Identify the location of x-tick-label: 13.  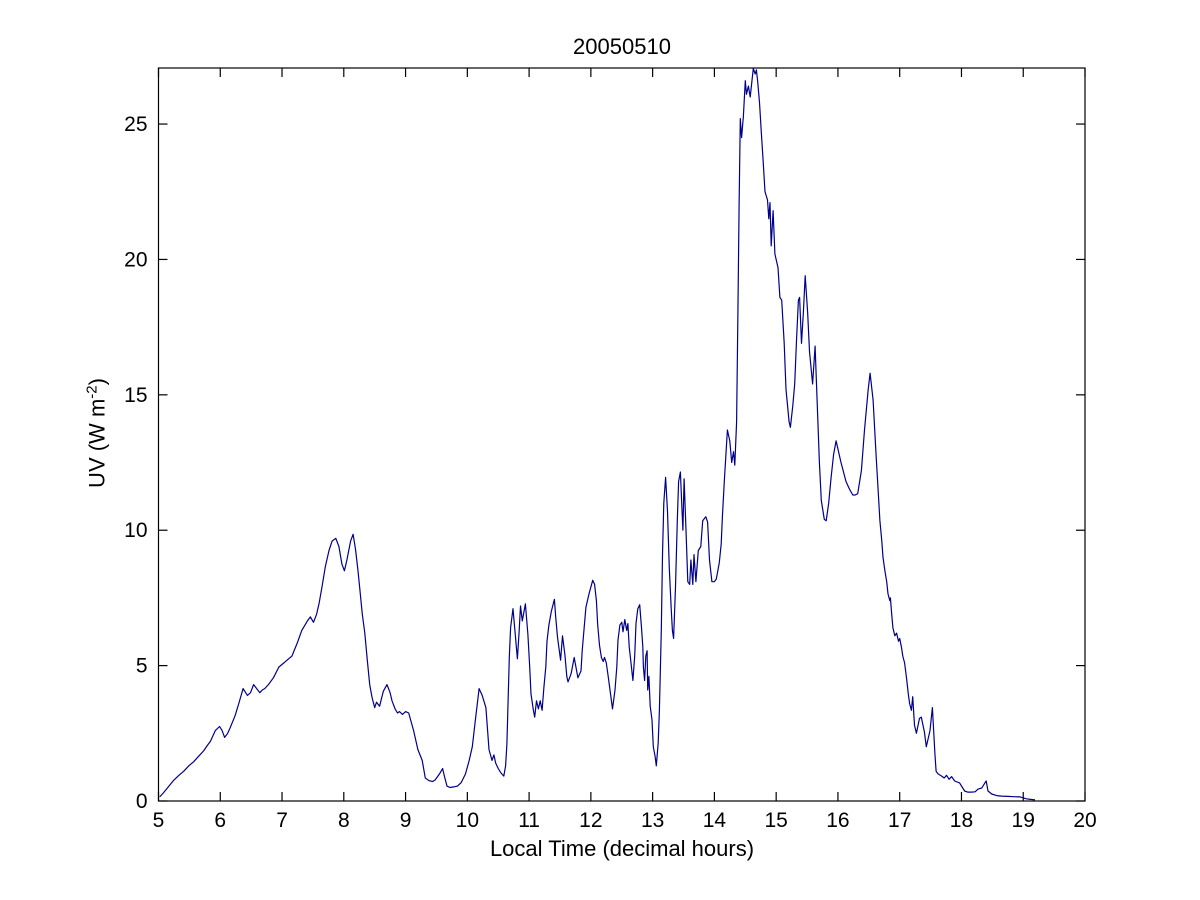
(652, 820).